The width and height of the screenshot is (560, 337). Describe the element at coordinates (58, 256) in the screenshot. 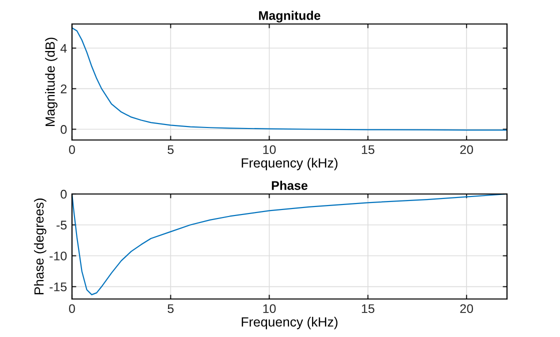

I see `y-tick-label: -10` at that location.